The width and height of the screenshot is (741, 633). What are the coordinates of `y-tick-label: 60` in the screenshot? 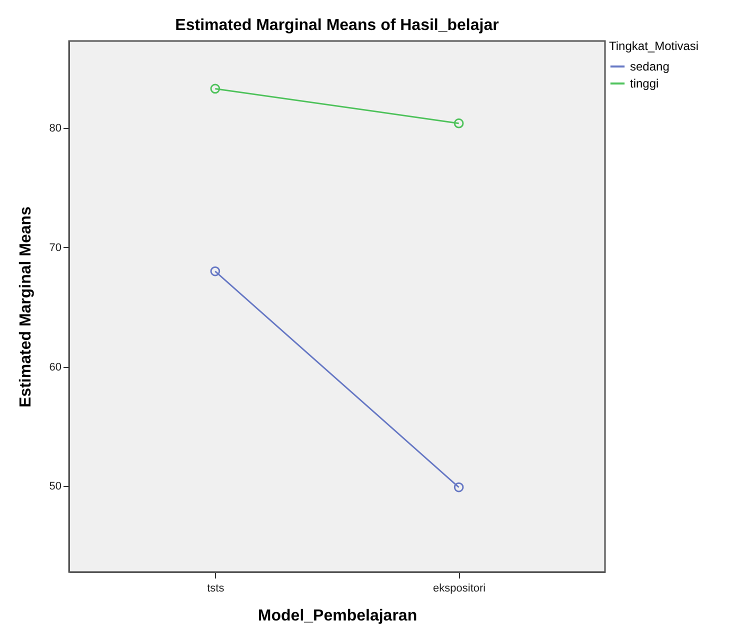 It's located at (55, 367).